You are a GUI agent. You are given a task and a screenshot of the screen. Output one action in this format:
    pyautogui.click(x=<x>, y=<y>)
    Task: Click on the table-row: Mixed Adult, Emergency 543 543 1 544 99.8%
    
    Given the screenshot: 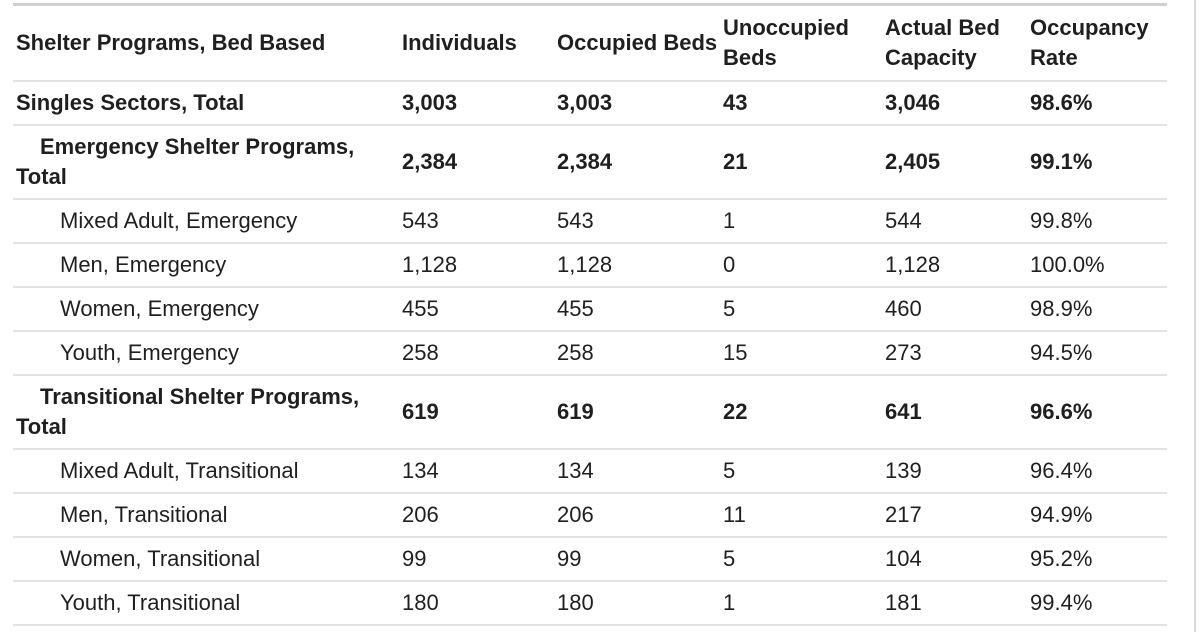 What is the action you would take?
    pyautogui.click(x=590, y=222)
    